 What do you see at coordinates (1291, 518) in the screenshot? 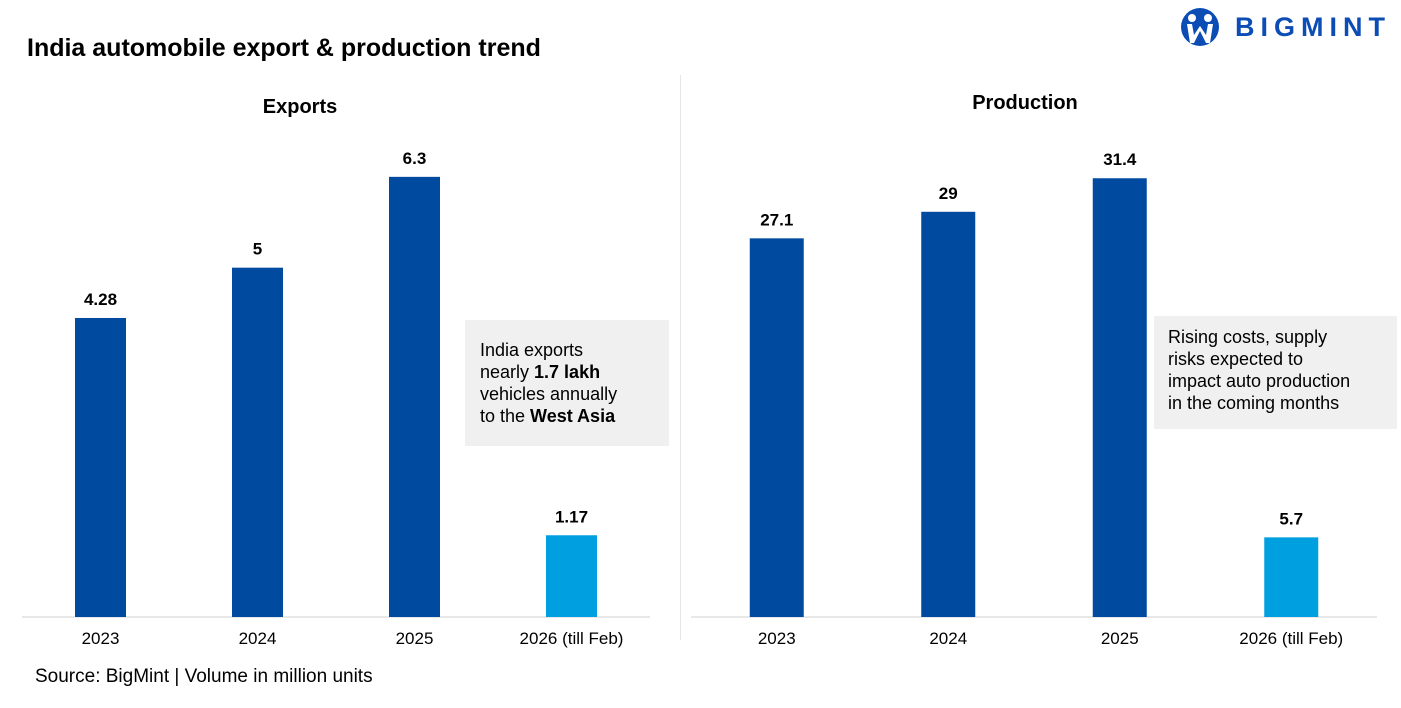
I see `production-data-label: 5.7` at bounding box center [1291, 518].